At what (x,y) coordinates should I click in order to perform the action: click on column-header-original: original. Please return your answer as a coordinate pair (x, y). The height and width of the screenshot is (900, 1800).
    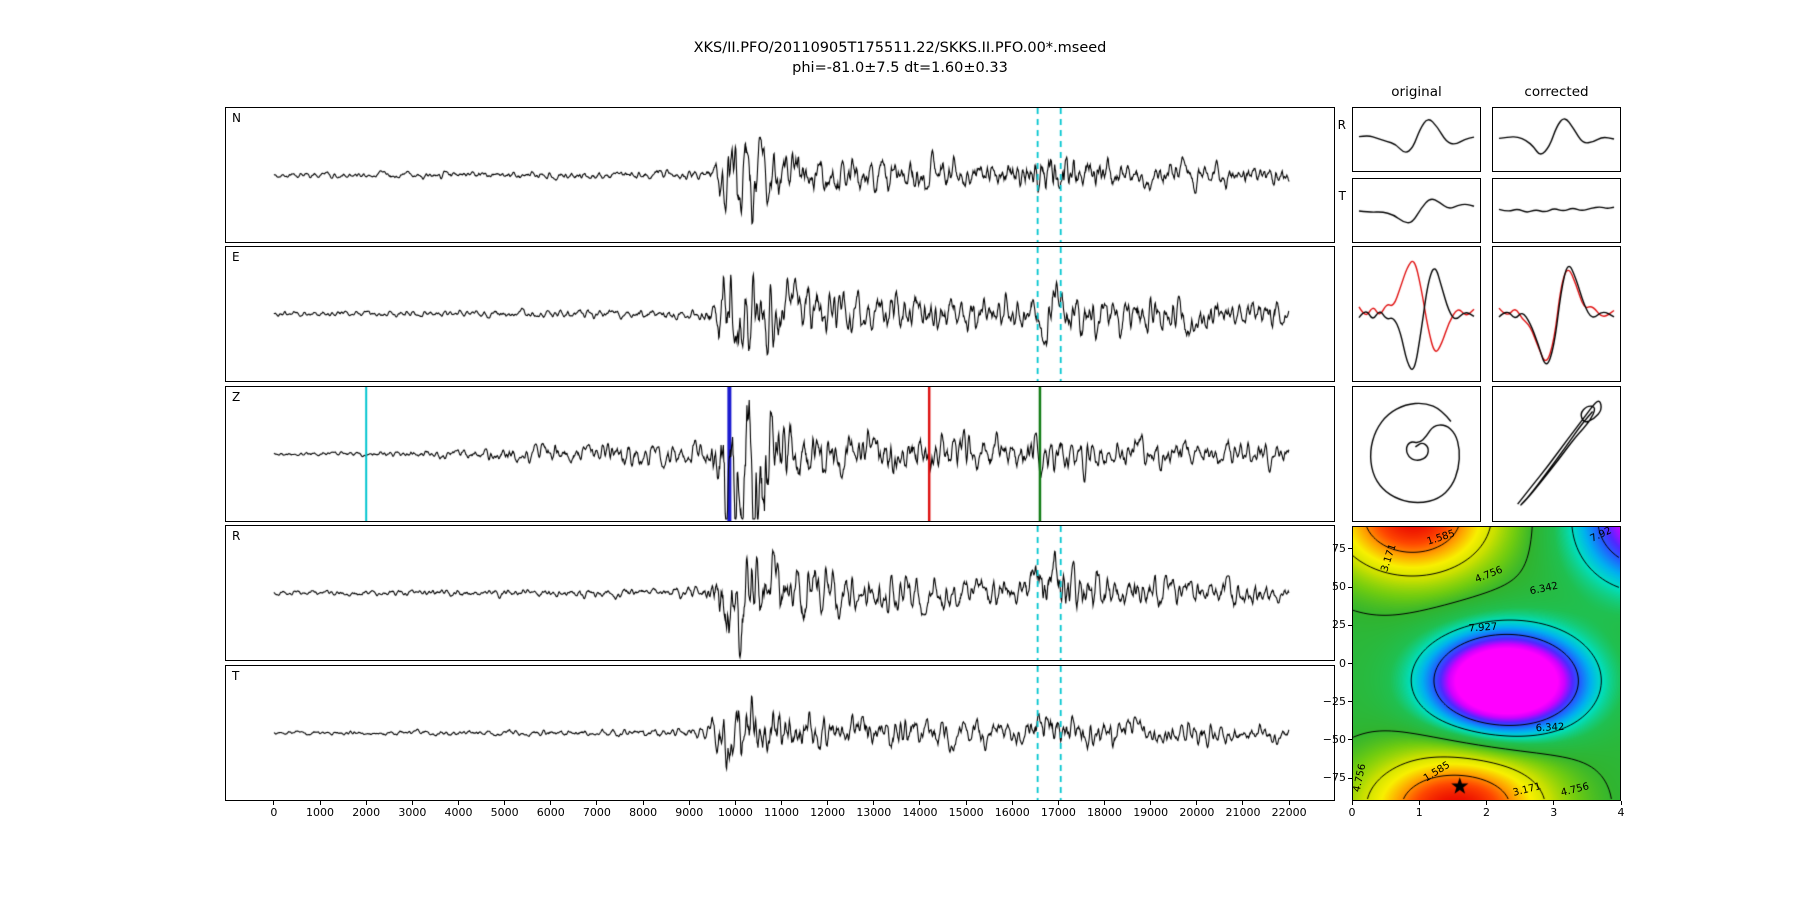
    Looking at the image, I should click on (1416, 92).